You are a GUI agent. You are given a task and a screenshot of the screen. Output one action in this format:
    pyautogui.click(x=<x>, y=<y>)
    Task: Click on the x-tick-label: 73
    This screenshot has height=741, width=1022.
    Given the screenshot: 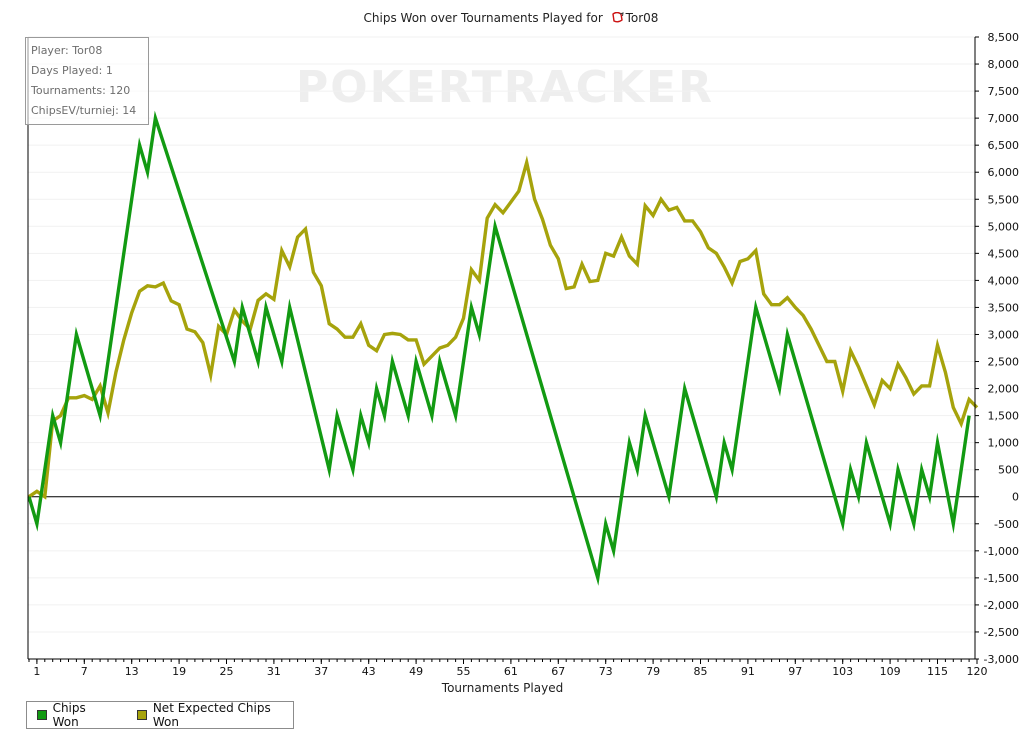 What is the action you would take?
    pyautogui.click(x=606, y=671)
    